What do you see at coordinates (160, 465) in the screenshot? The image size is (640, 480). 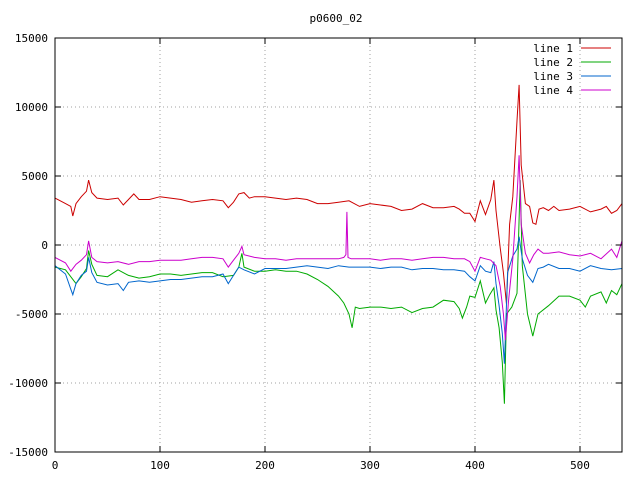 I see `x-tick-label: 100` at bounding box center [160, 465].